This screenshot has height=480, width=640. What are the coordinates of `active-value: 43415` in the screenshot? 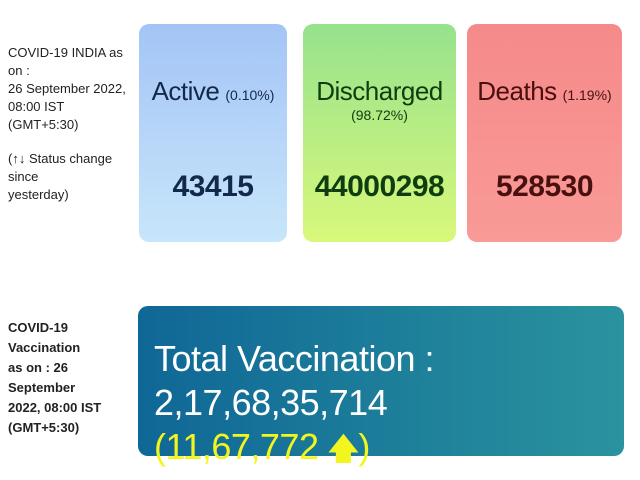 It's located at (213, 186).